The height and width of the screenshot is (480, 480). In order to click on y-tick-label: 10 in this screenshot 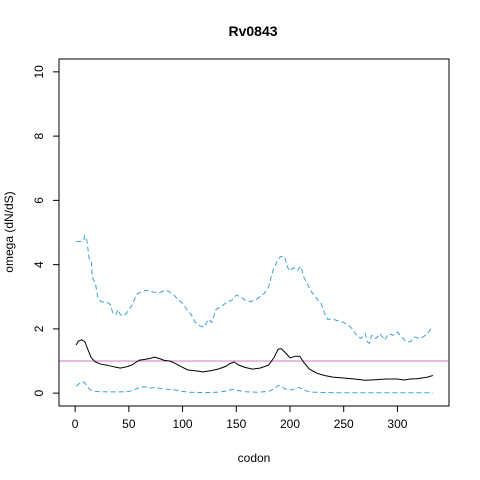, I will do `click(39, 72)`.